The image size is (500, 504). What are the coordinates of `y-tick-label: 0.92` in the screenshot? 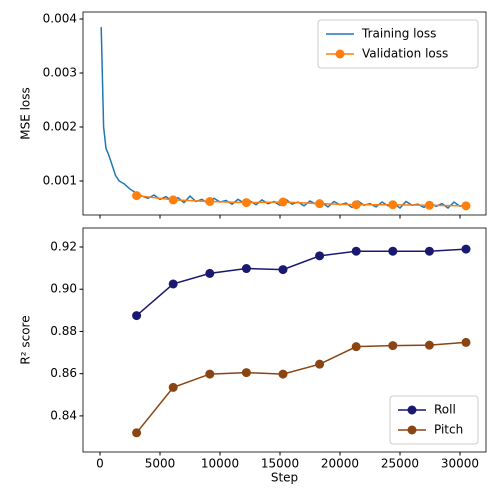 It's located at (63, 247).